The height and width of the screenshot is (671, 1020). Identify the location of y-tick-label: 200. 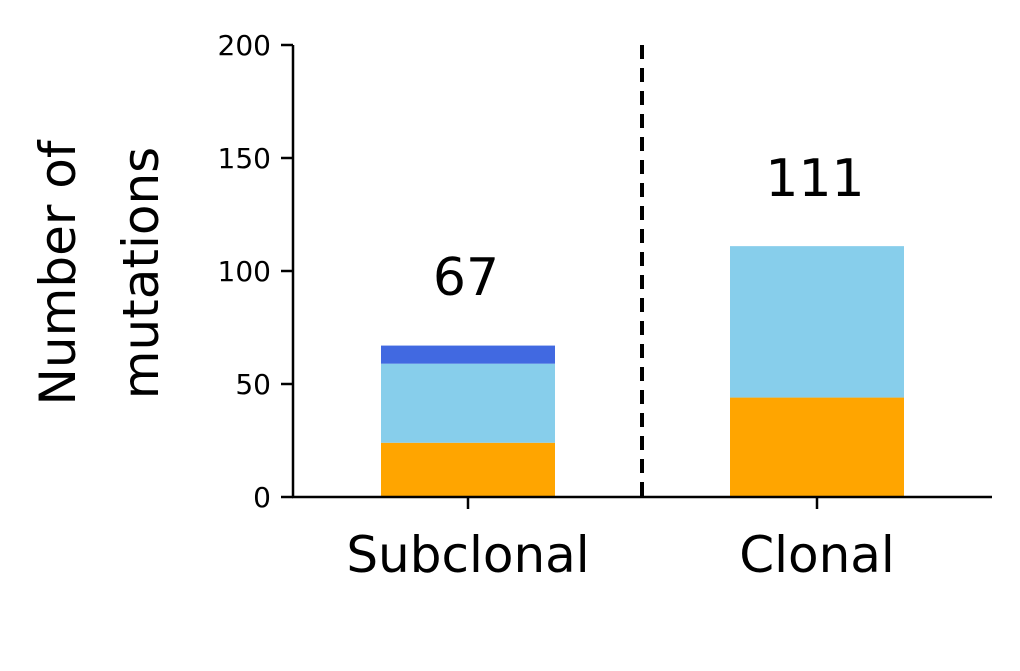
(244, 45).